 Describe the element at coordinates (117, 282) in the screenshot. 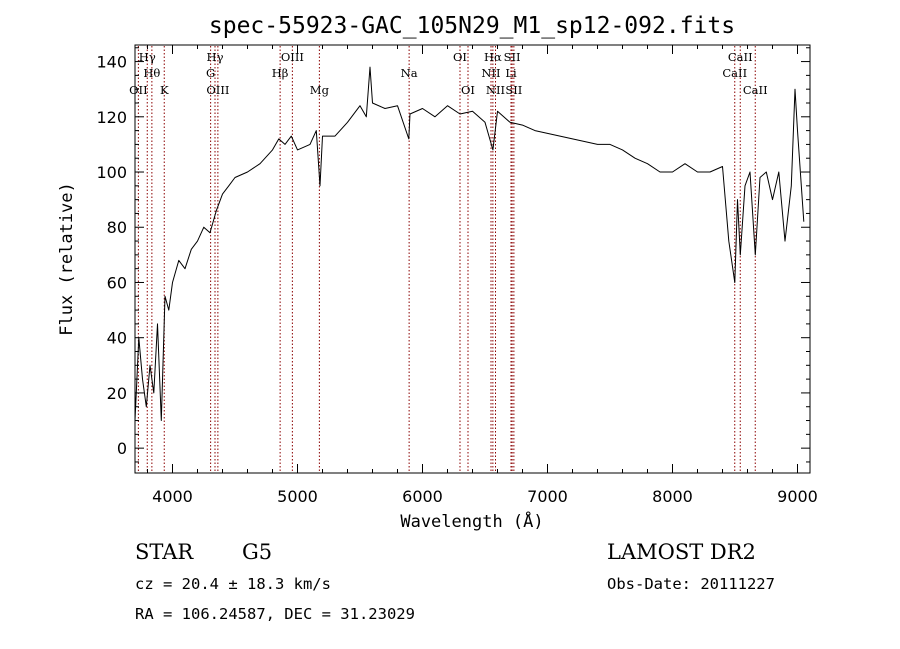

I see `y-tick-label: 60` at that location.